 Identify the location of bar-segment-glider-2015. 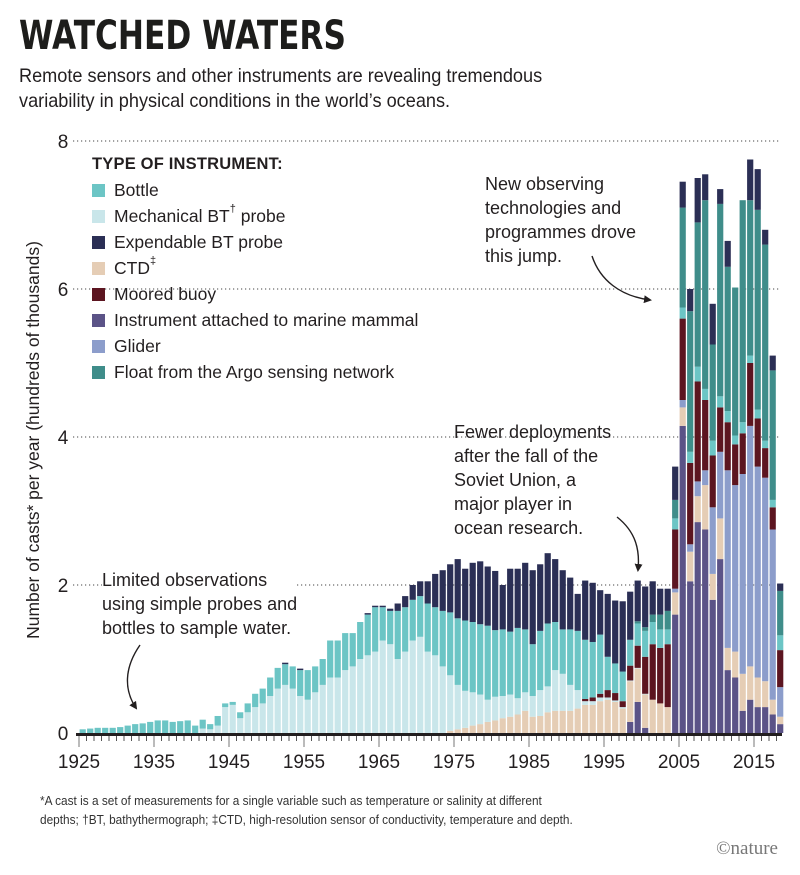
(757, 572).